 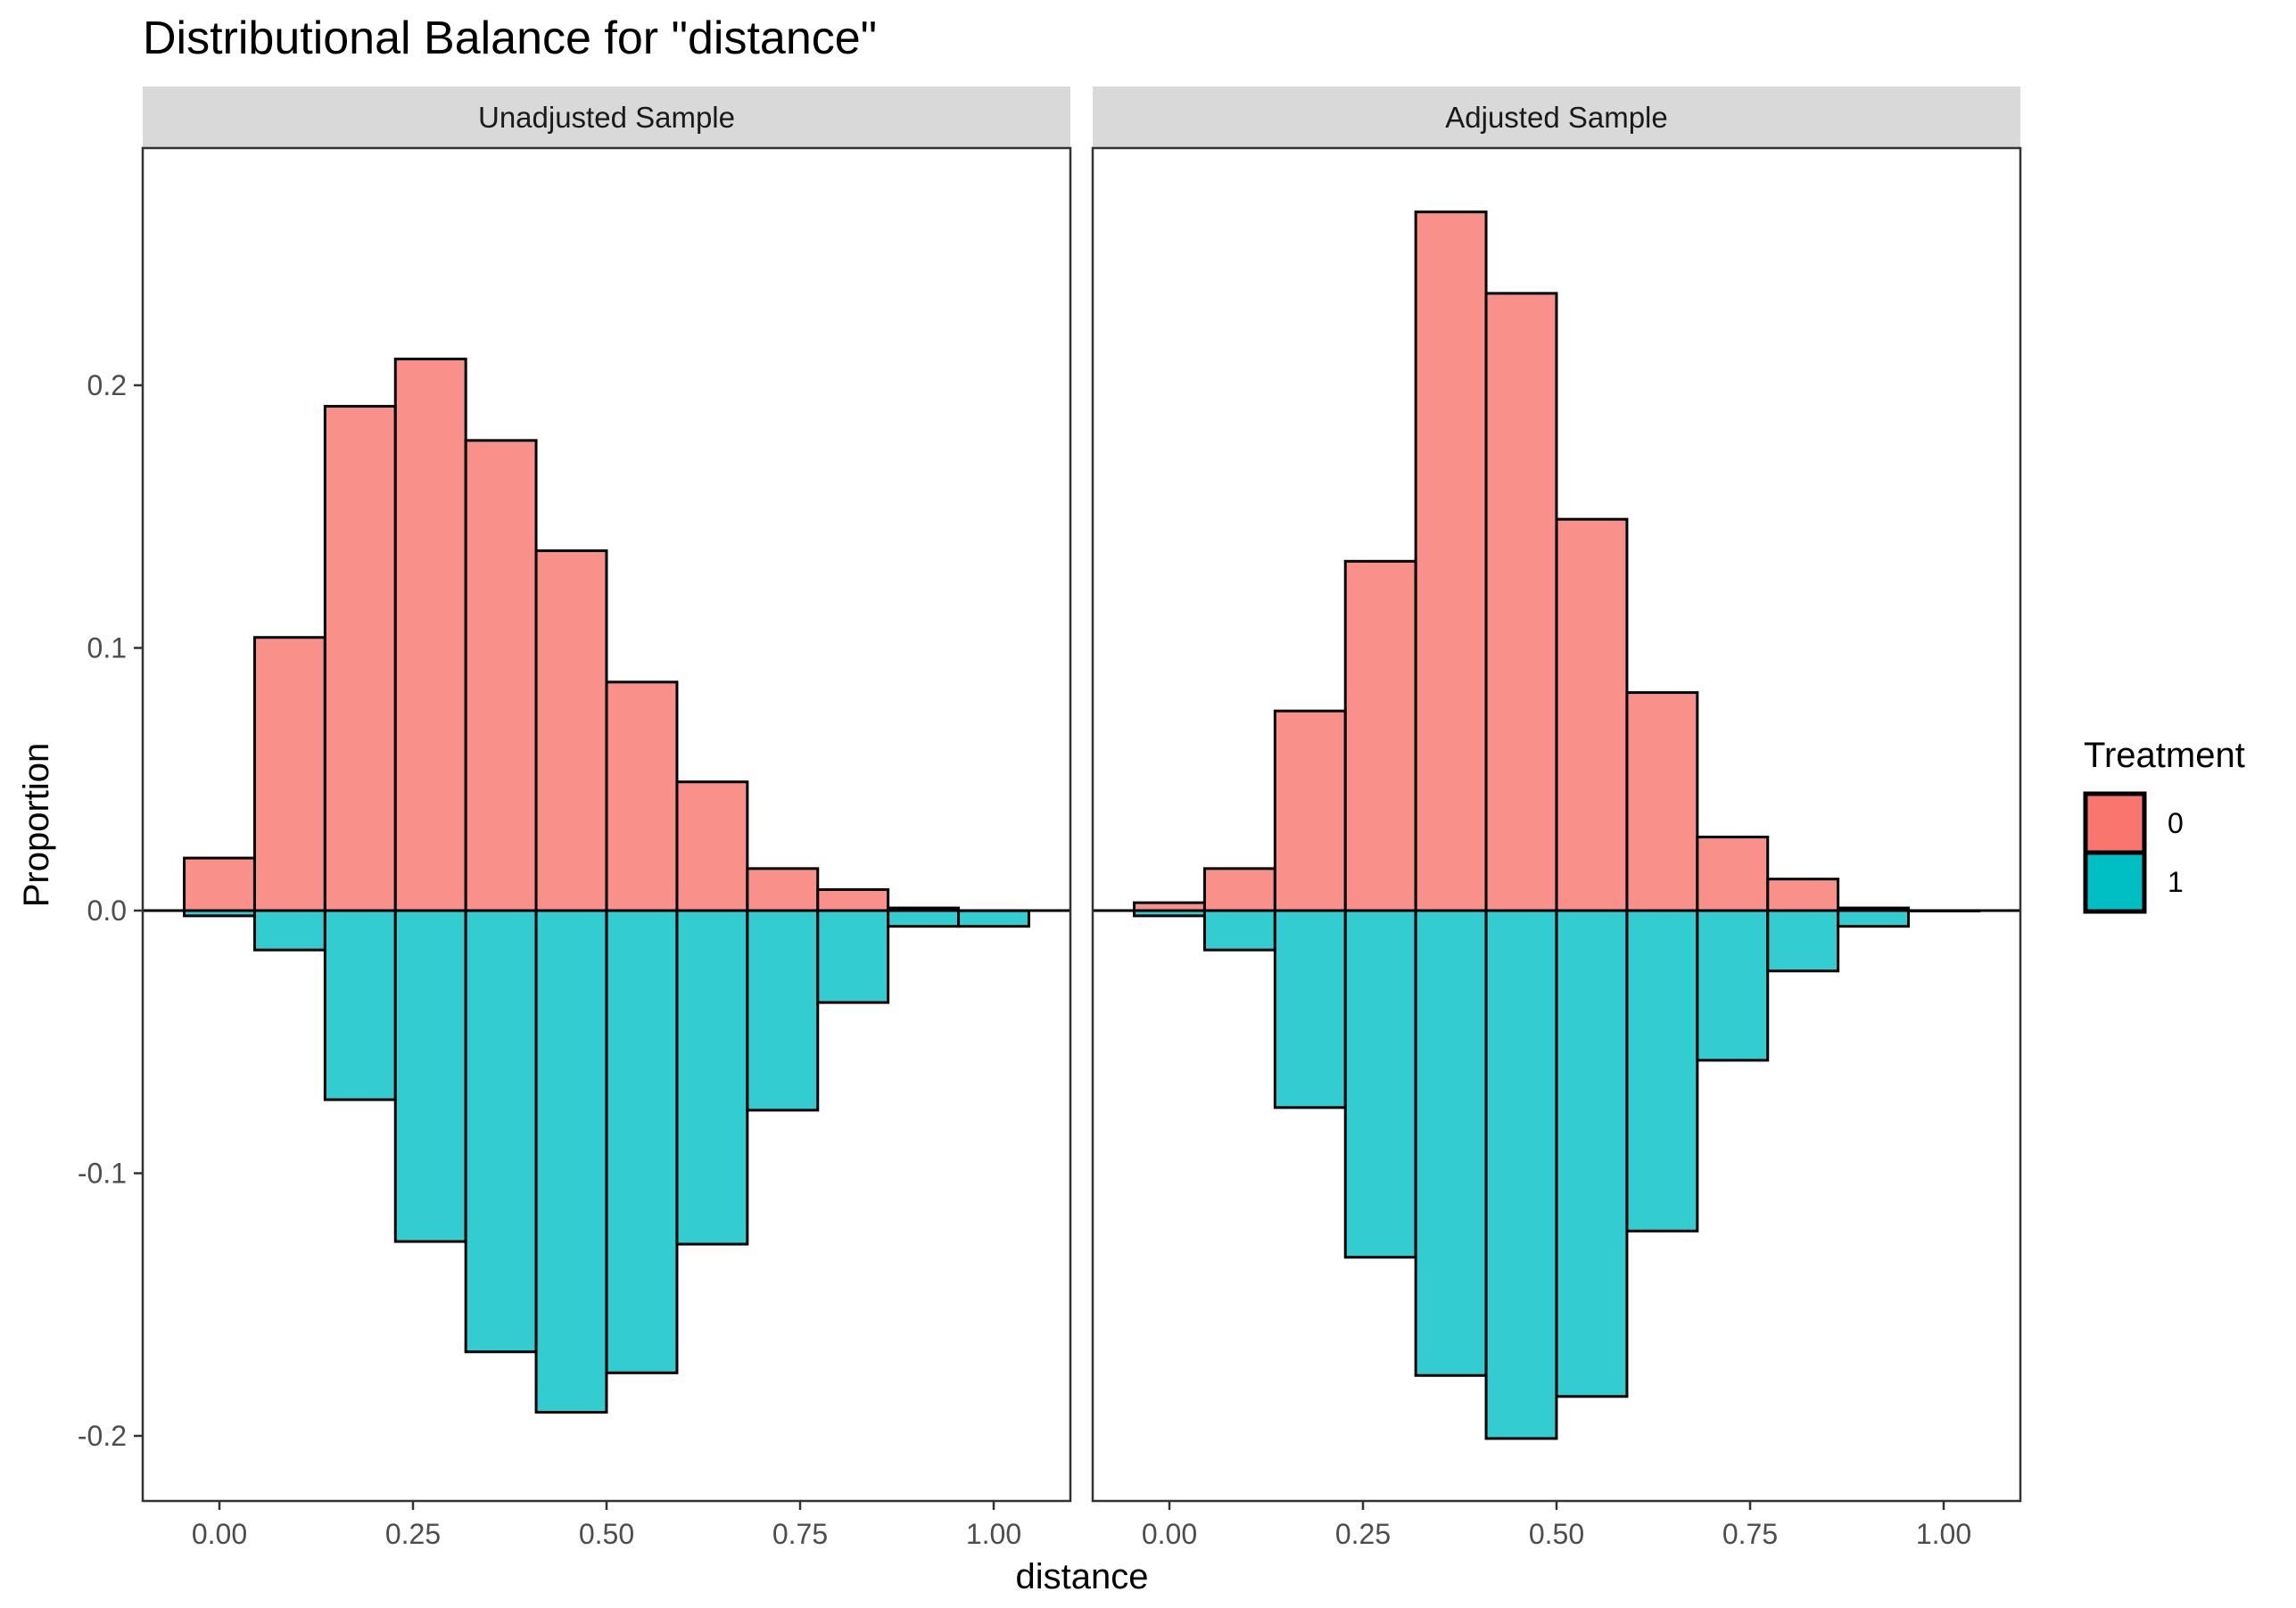 What do you see at coordinates (510, 38) in the screenshot?
I see `chart-title: Distributional Balance for "distance"` at bounding box center [510, 38].